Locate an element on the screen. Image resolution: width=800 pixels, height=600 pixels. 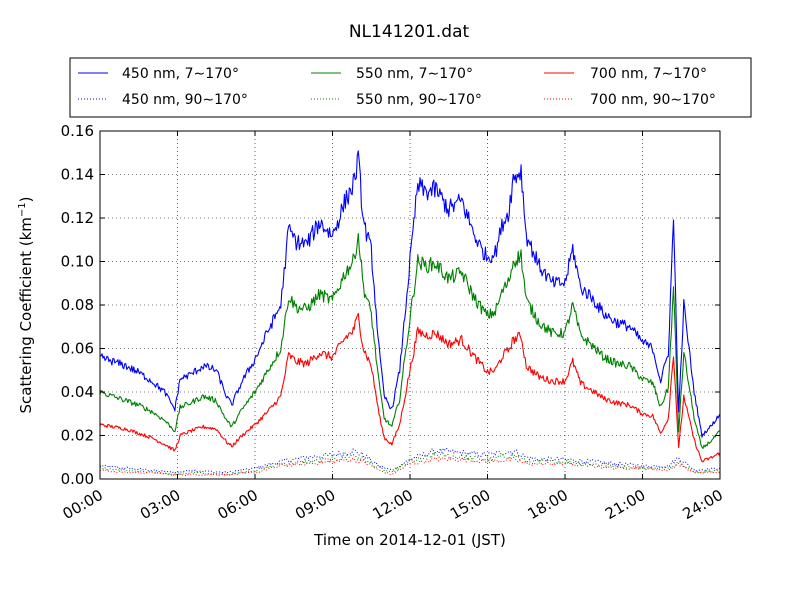
y-tick-label: 0.06 is located at coordinates (77, 349).